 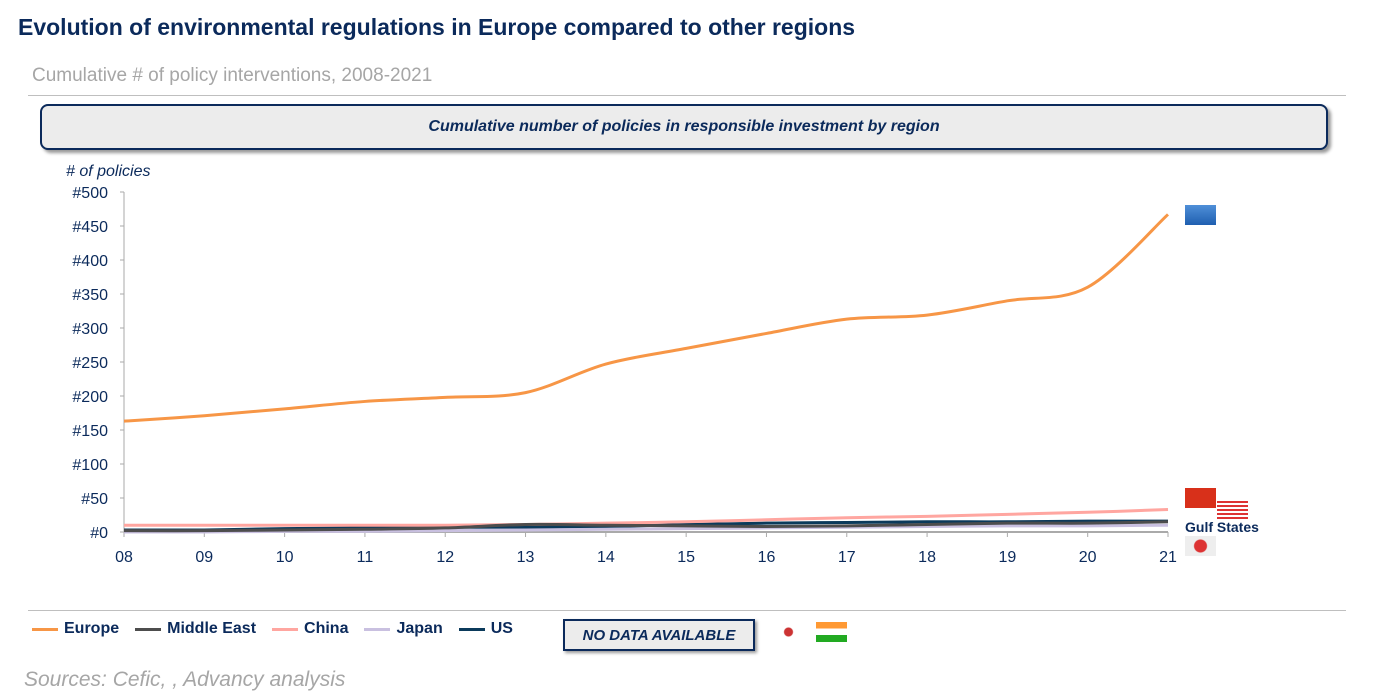 What do you see at coordinates (501, 628) in the screenshot?
I see `legend-label: US` at bounding box center [501, 628].